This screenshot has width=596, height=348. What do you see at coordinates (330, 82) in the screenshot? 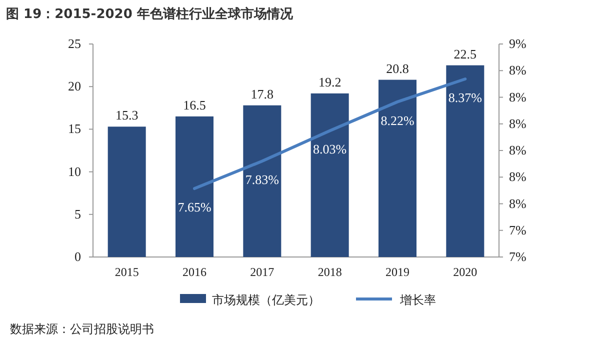
I see `data-label: 19.2` at bounding box center [330, 82].